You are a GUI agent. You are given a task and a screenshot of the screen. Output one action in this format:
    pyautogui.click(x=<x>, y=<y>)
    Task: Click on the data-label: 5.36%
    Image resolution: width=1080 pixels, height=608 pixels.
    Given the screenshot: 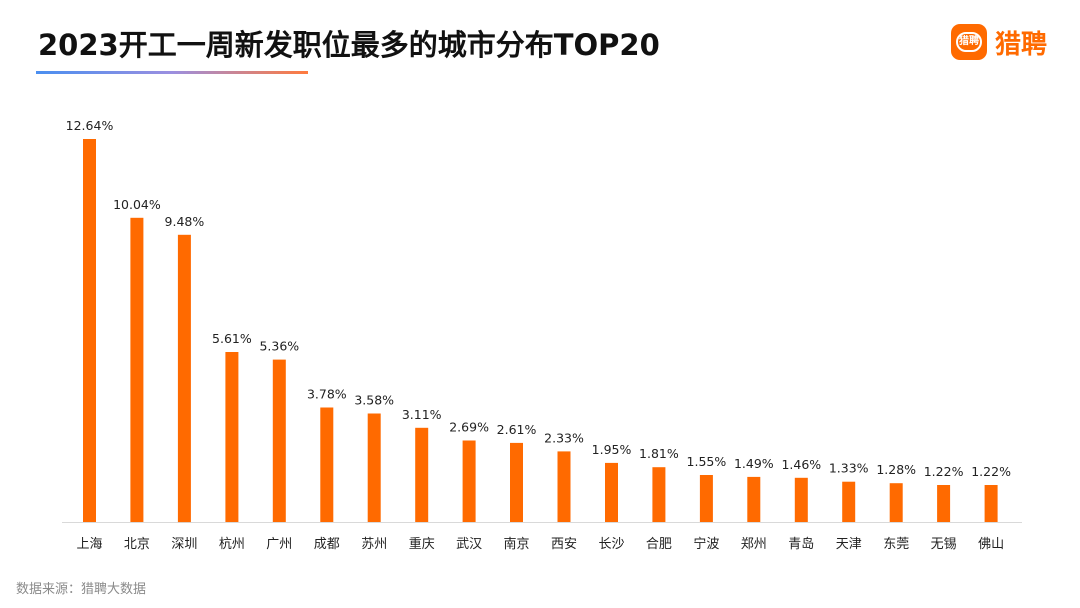 What is the action you would take?
    pyautogui.click(x=279, y=346)
    